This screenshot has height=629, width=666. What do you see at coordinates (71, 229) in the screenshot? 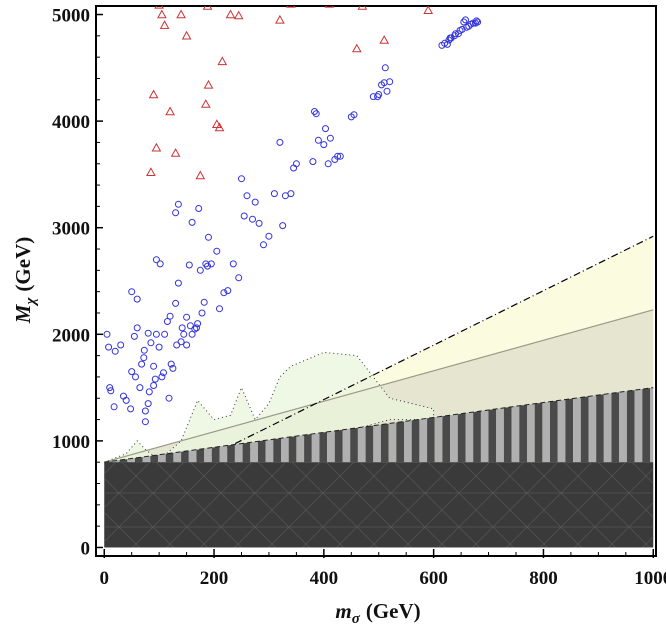
I see `y-tick-label: 3000` at bounding box center [71, 229].